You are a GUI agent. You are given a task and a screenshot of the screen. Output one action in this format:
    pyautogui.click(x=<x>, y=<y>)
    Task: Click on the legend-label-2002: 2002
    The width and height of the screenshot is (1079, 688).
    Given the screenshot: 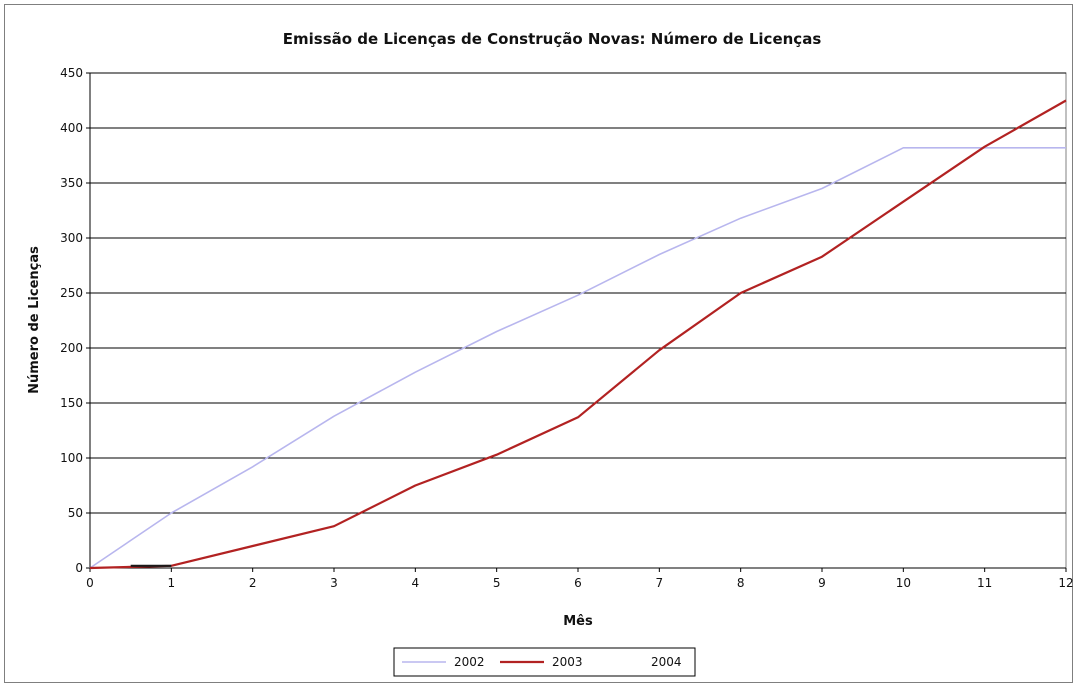 What is the action you would take?
    pyautogui.click(x=469, y=662)
    